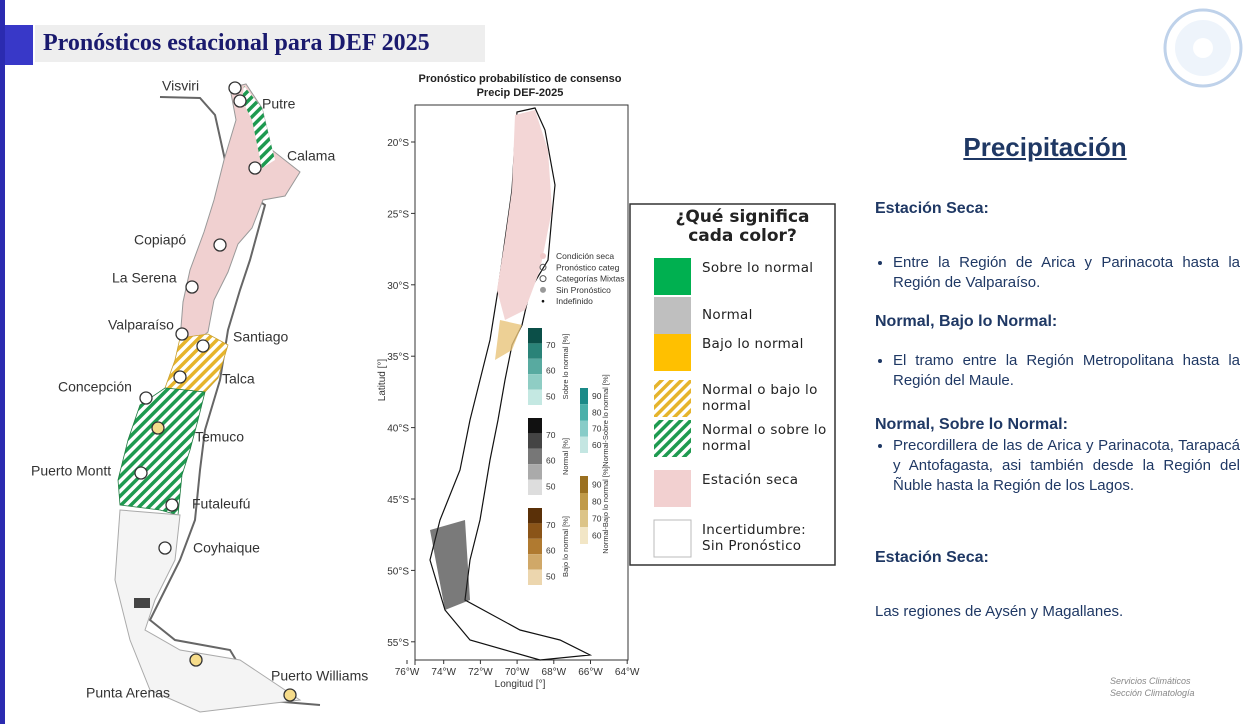 This screenshot has width=1255, height=724. Describe the element at coordinates (398, 643) in the screenshot. I see `y-tick-label: 55°S` at that location.